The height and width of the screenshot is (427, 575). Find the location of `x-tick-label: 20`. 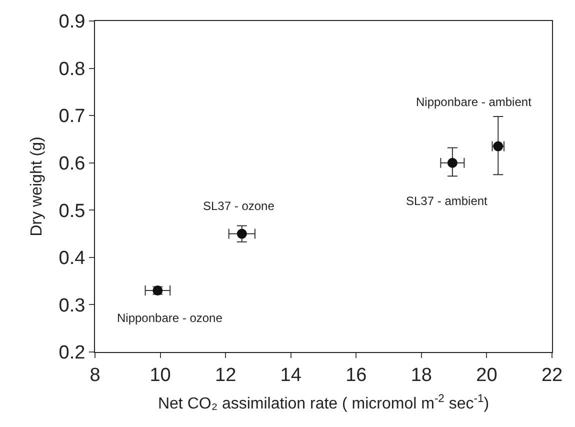

x-tick-label: 20 is located at coordinates (487, 375).